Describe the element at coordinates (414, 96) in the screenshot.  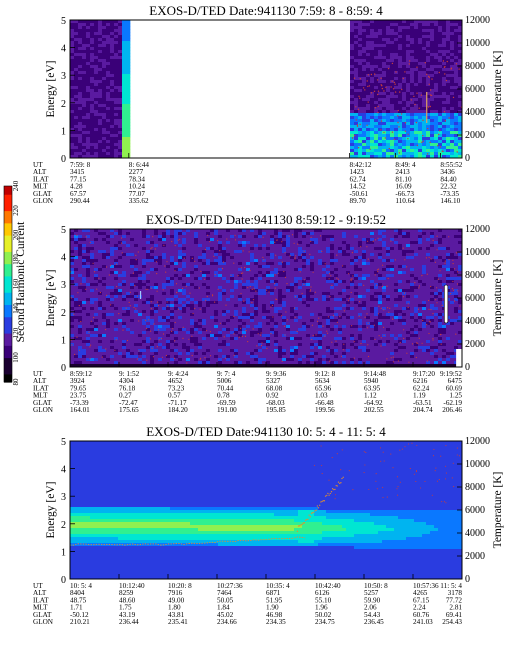
I see `noise-point` at that location.